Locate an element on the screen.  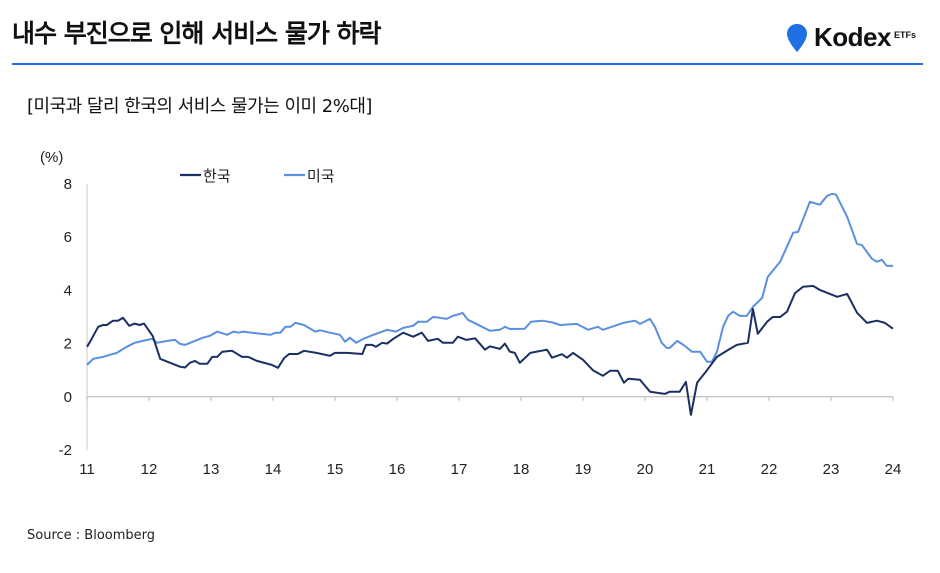
kodex-logo: Kodex ETFs is located at coordinates (851, 37).